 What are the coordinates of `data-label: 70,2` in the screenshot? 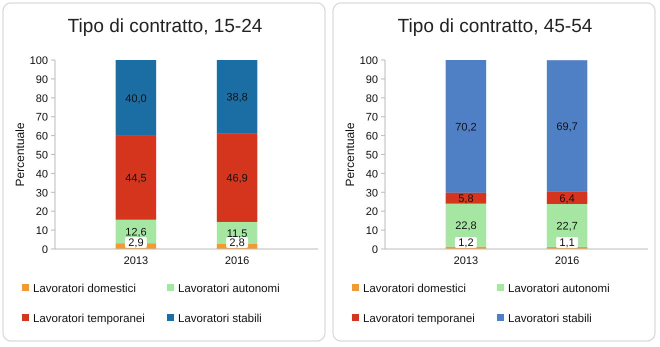 It's located at (466, 127).